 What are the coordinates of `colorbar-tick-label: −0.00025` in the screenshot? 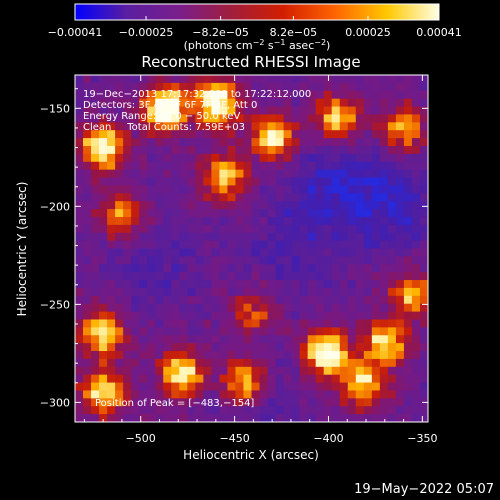 It's located at (146, 32).